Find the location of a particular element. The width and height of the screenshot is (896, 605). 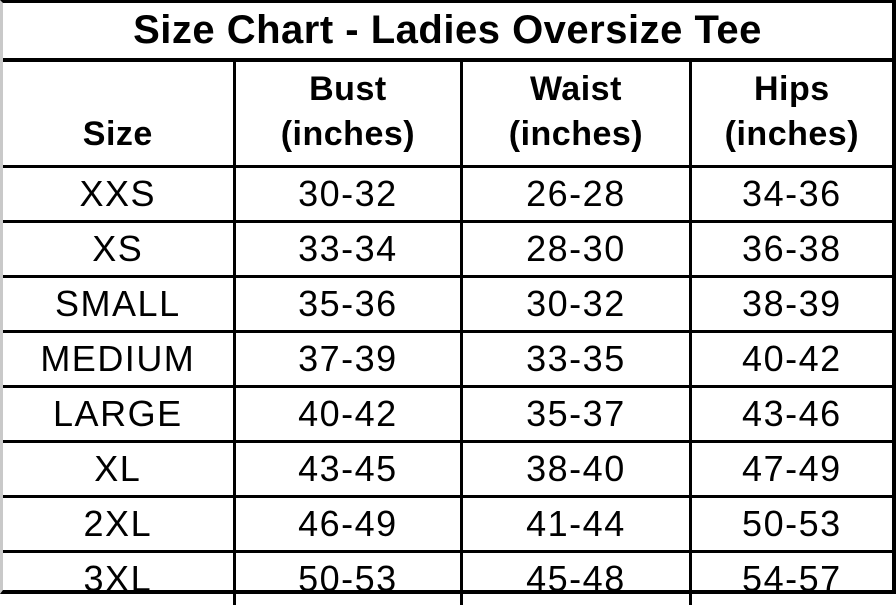

table-row-3xl: 3XL 50-53 45-48 54-57 is located at coordinates (447, 578).